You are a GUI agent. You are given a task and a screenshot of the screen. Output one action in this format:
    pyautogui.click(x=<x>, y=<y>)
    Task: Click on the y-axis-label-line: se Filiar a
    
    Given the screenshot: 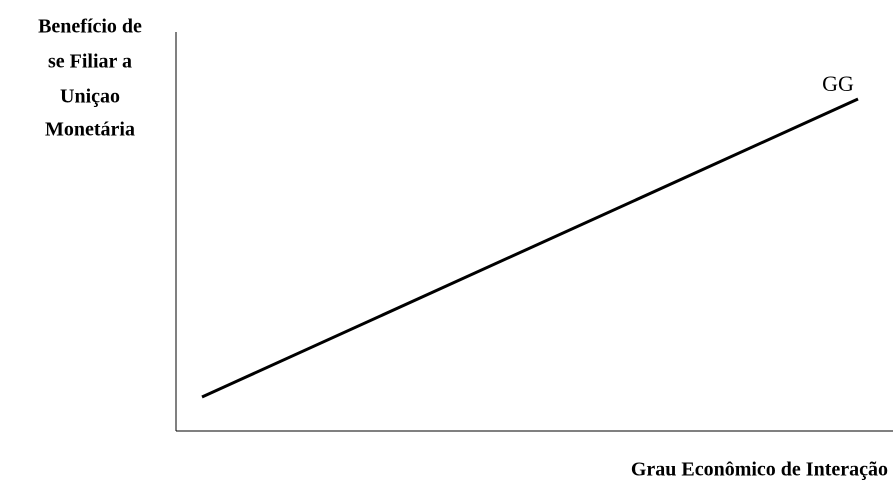 What is the action you would take?
    pyautogui.click(x=90, y=62)
    